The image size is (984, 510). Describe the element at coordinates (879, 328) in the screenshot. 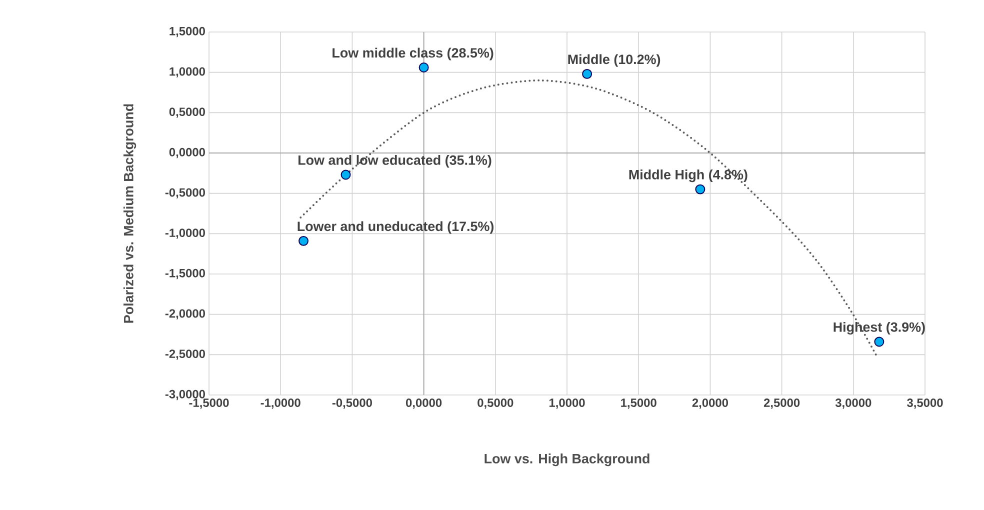

I see `annotation: Highest (3.9%)` at that location.